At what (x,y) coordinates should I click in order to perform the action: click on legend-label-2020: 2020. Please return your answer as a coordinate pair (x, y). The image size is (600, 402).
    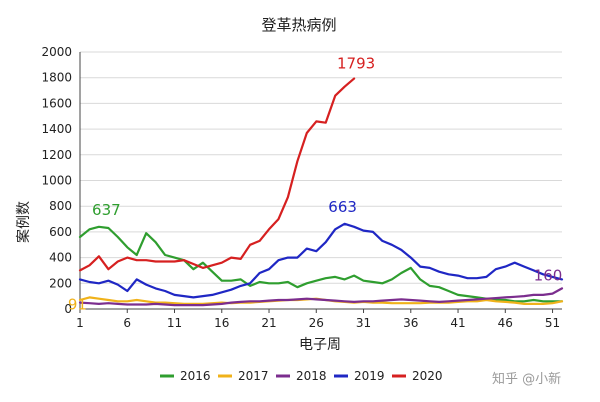
    Looking at the image, I should click on (427, 376).